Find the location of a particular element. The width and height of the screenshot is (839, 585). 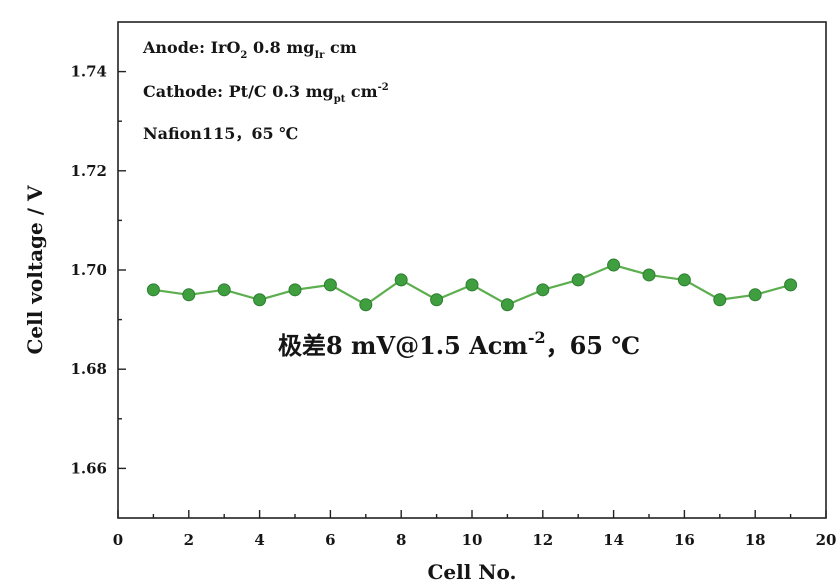

x-tick-label: 2 is located at coordinates (189, 540).